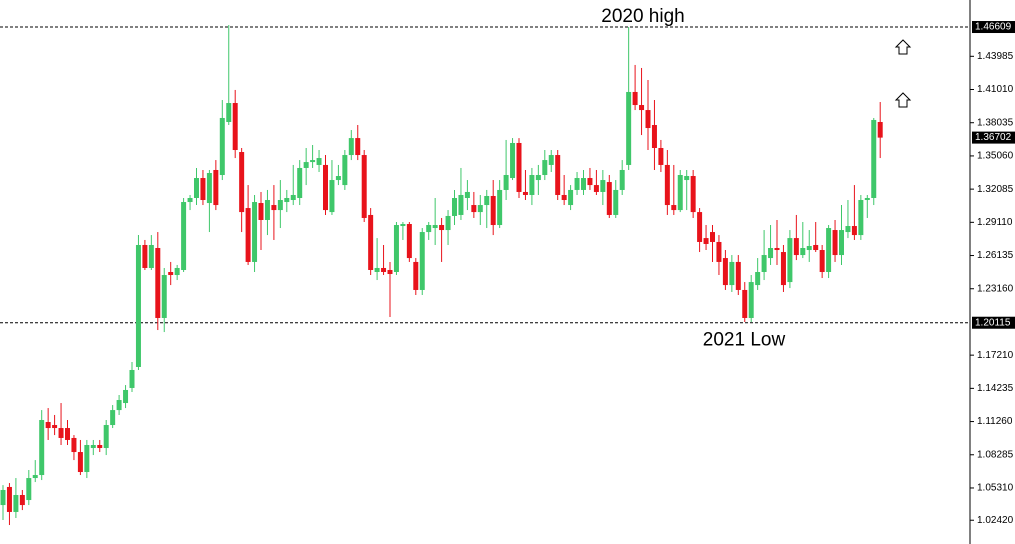 Image resolution: width=1015 pixels, height=544 pixels. What do you see at coordinates (995, 488) in the screenshot?
I see `y-tick-label: 1.05310` at bounding box center [995, 488].